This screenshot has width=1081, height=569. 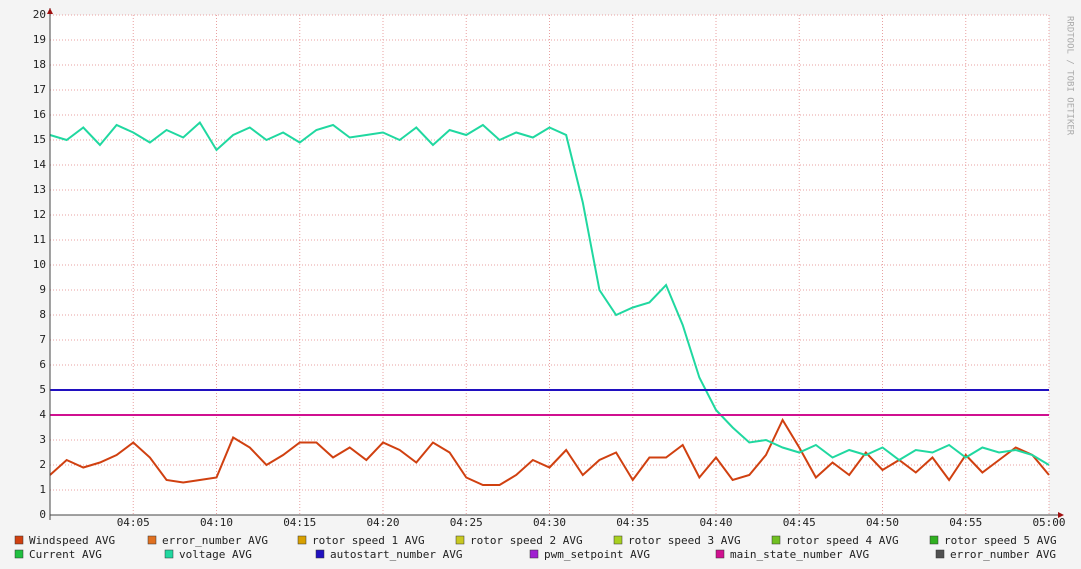 I want to click on legend-label: rotor speed 1 AVG, so click(x=368, y=540).